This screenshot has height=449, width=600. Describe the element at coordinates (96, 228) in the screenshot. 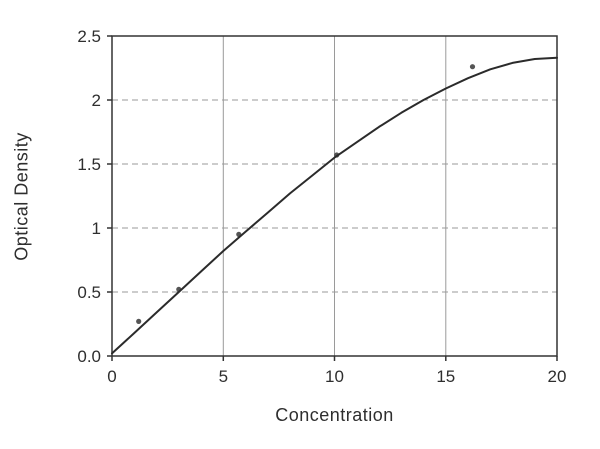

I see `y-tick-label: 1` at that location.